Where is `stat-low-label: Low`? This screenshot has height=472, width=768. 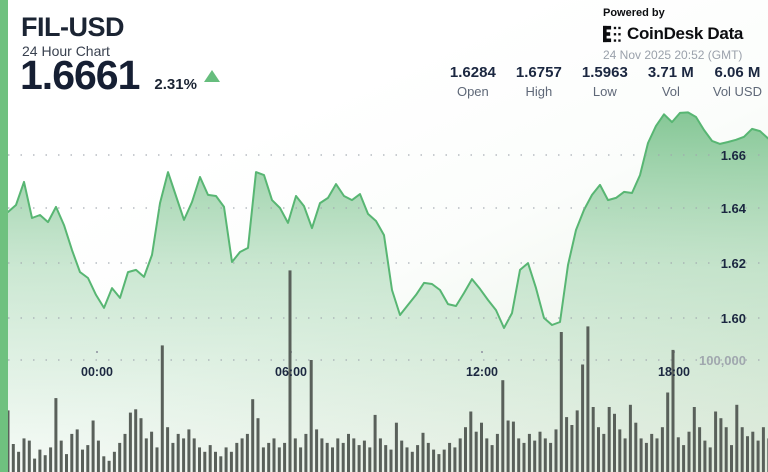 stat-low-label: Low is located at coordinates (604, 91).